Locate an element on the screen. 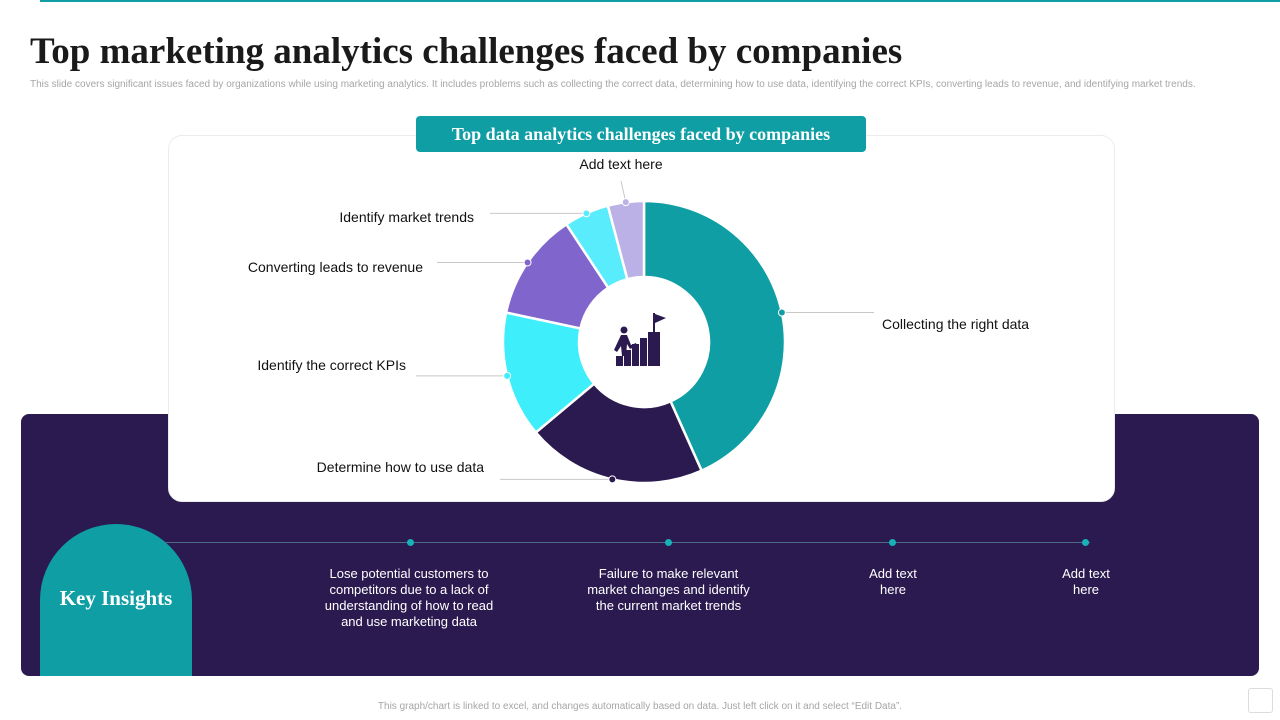 The height and width of the screenshot is (720, 1280). slice-label-5: Identify market trends is located at coordinates (406, 217).